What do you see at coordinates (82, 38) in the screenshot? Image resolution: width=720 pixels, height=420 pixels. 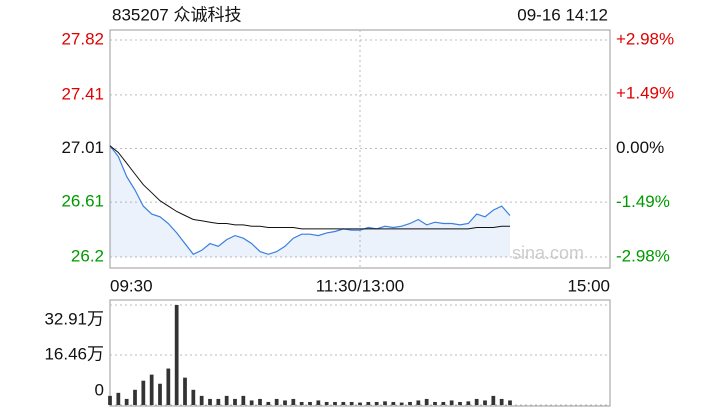 I see `y-tick-label: 27.82` at bounding box center [82, 38].